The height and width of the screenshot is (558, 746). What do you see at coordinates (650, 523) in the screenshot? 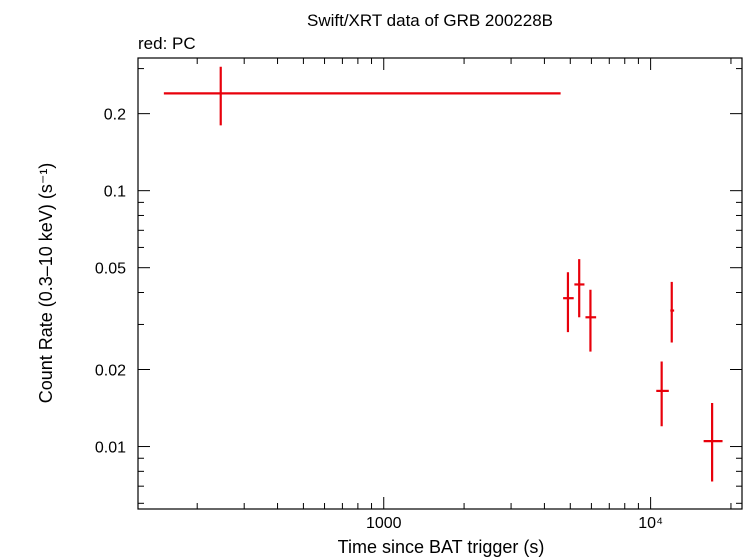
I see `x-tick-label: 10⁴` at bounding box center [650, 523].